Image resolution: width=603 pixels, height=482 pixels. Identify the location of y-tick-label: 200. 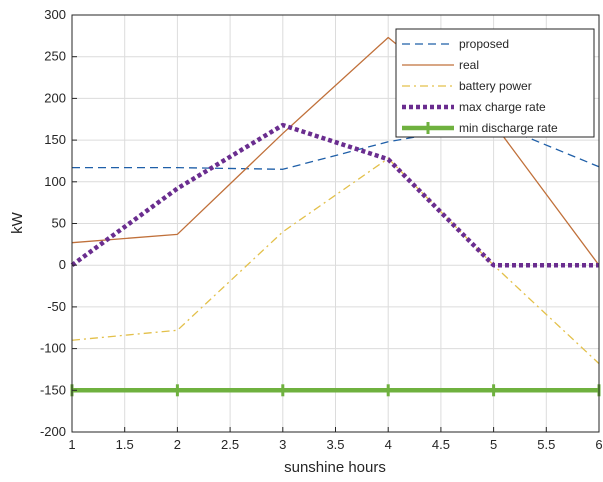
(55, 97).